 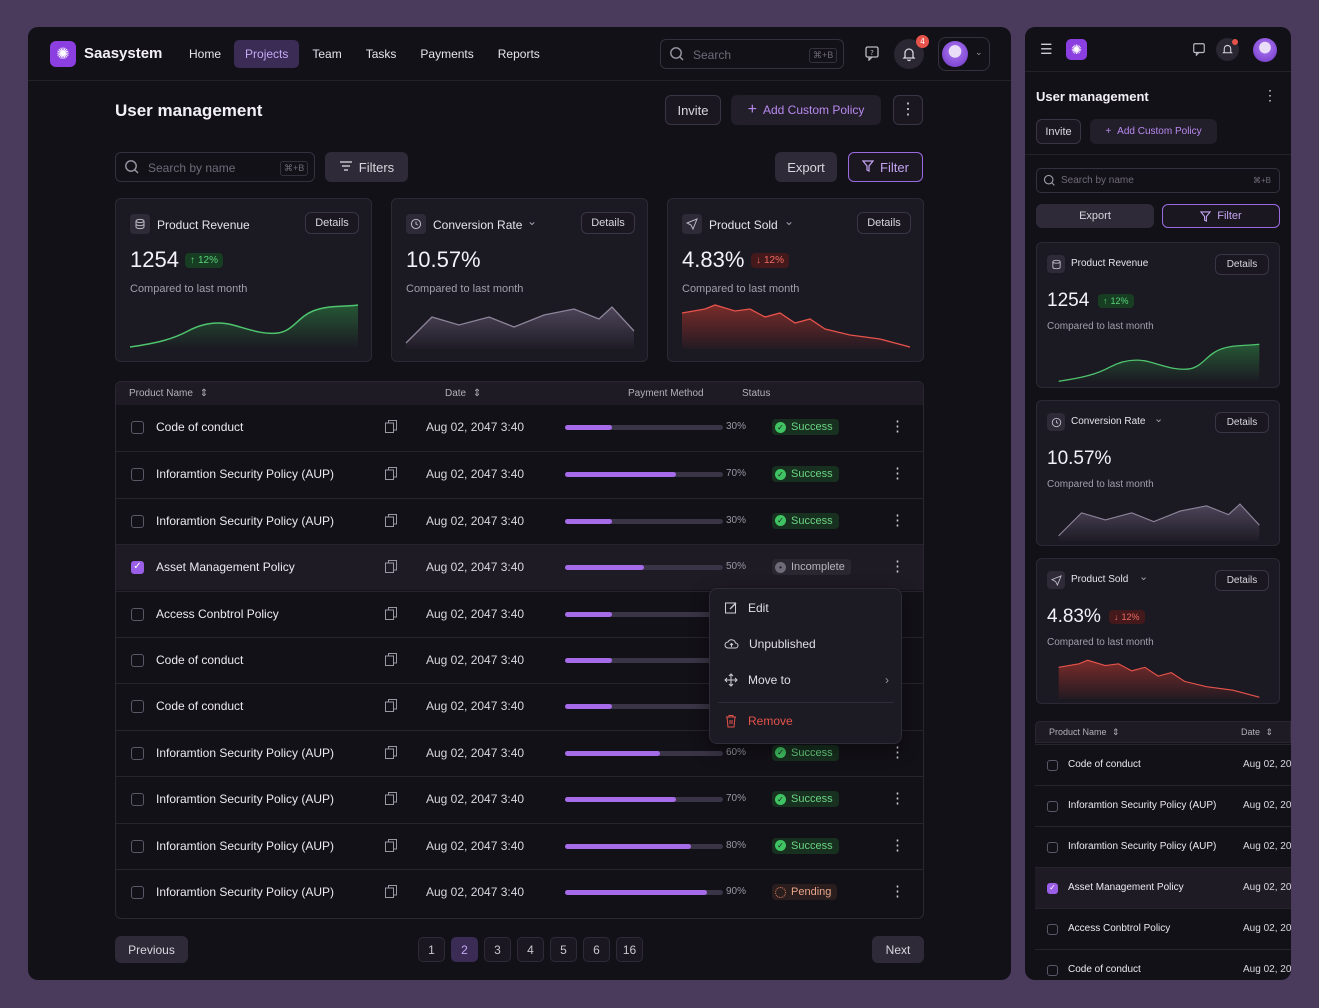 I want to click on menu-item-edit: Edit, so click(x=746, y=608).